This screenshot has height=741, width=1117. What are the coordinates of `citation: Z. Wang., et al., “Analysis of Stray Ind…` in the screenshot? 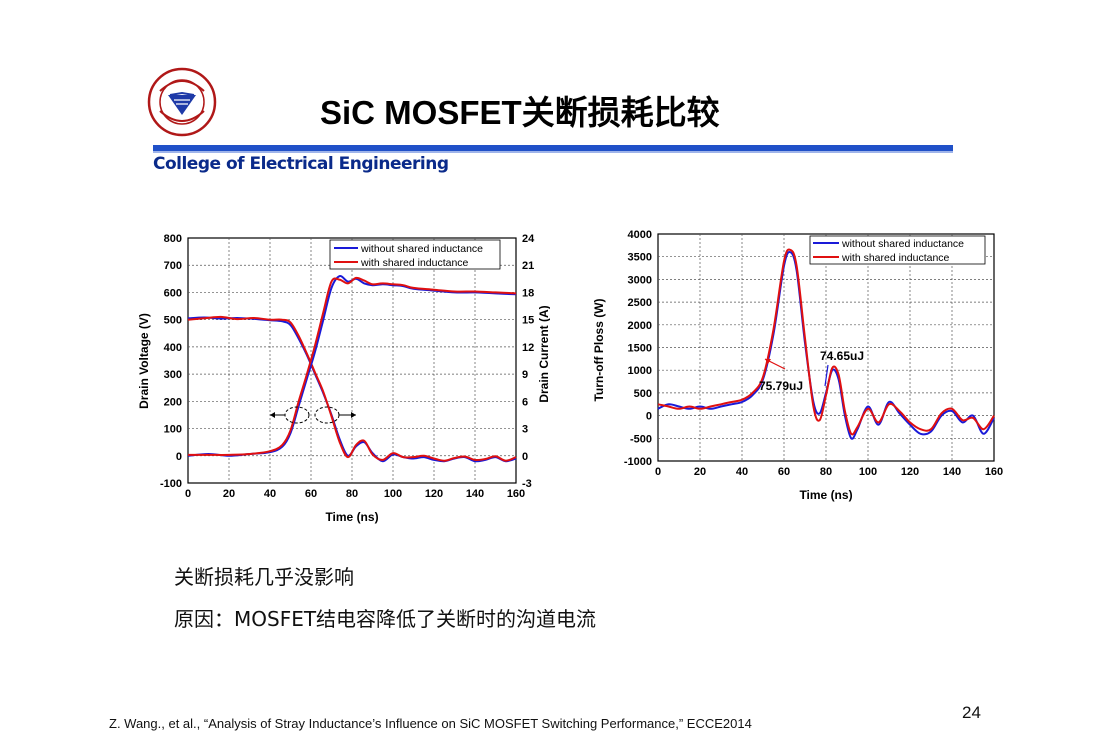 It's located at (430, 723).